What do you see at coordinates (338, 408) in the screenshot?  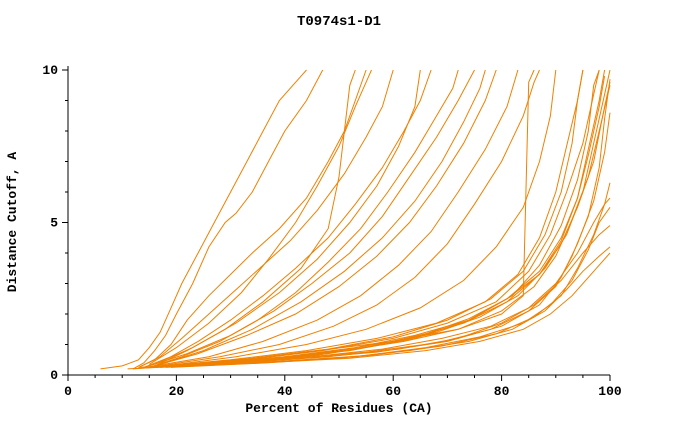 I see `x-axis-label: Percent of Residues (CA)` at bounding box center [338, 408].